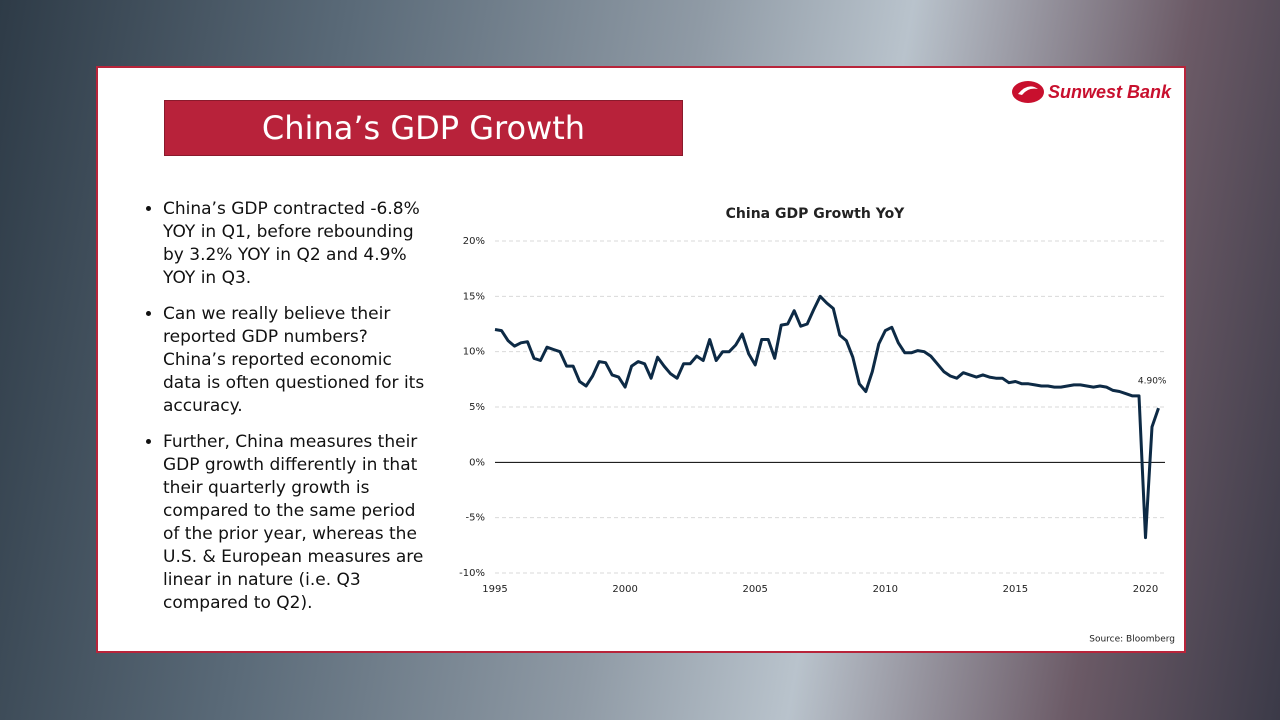 The width and height of the screenshot is (1280, 720). Describe the element at coordinates (1152, 382) in the screenshot. I see `data-label: 4.90%` at that location.